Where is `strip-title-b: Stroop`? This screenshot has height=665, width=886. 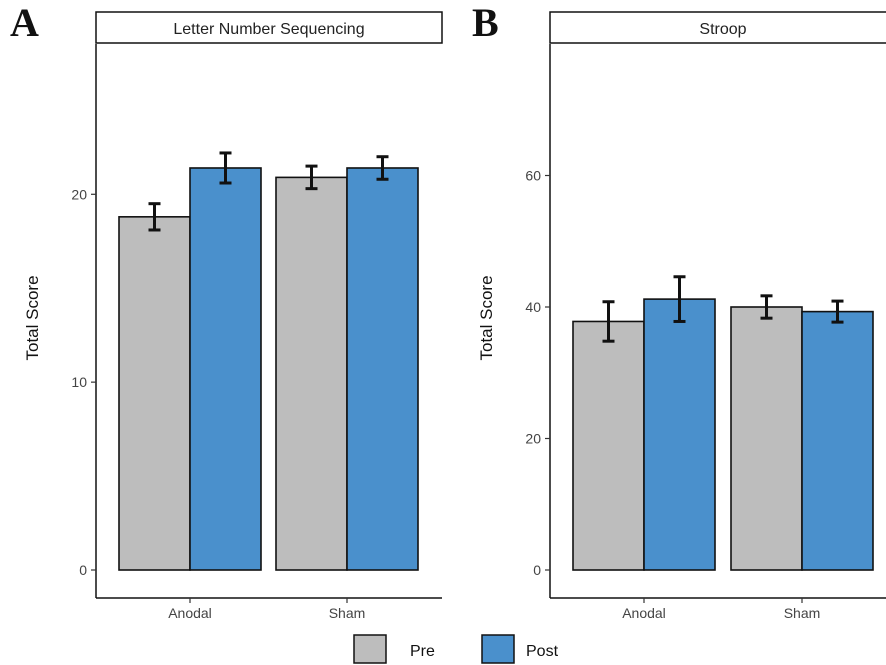
strip-title-b: Stroop is located at coordinates (722, 29).